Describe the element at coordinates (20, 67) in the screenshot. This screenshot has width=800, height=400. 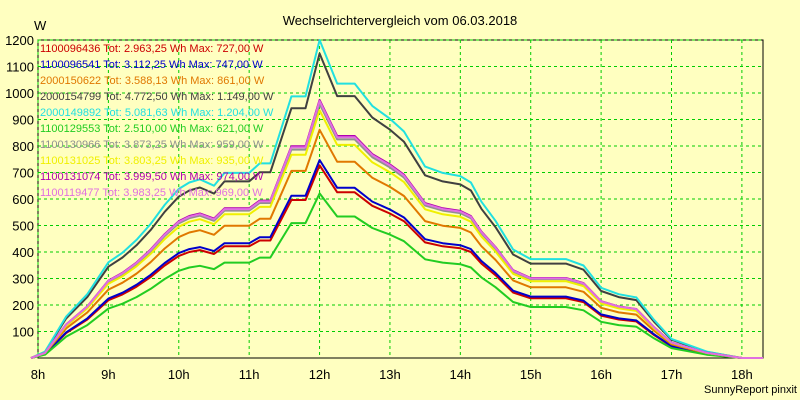
I see `y-tick-label: 1100` at that location.